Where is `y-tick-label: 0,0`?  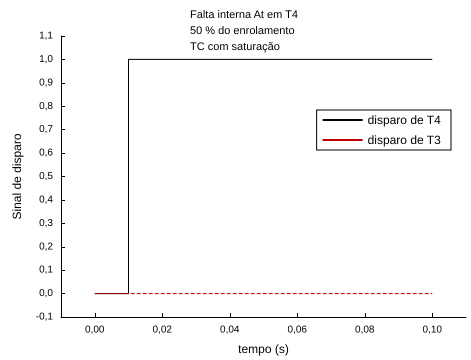
y-tick-label: 0,0 is located at coordinates (46, 294).